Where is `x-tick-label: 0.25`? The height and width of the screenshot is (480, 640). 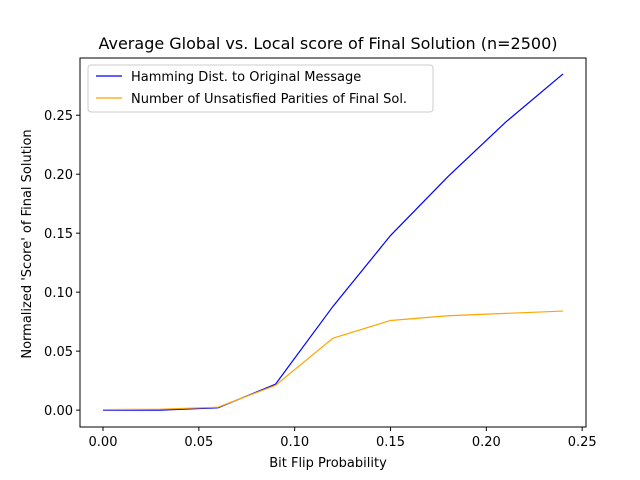
x-tick-label: 0.25 is located at coordinates (582, 442).